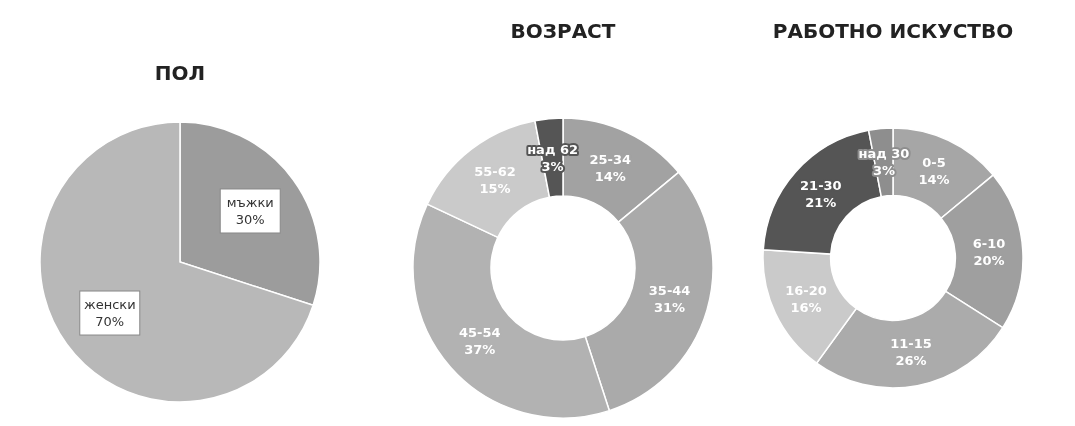  Describe the element at coordinates (821, 186) in the screenshot. I see `slice-label: 21-30` at that location.